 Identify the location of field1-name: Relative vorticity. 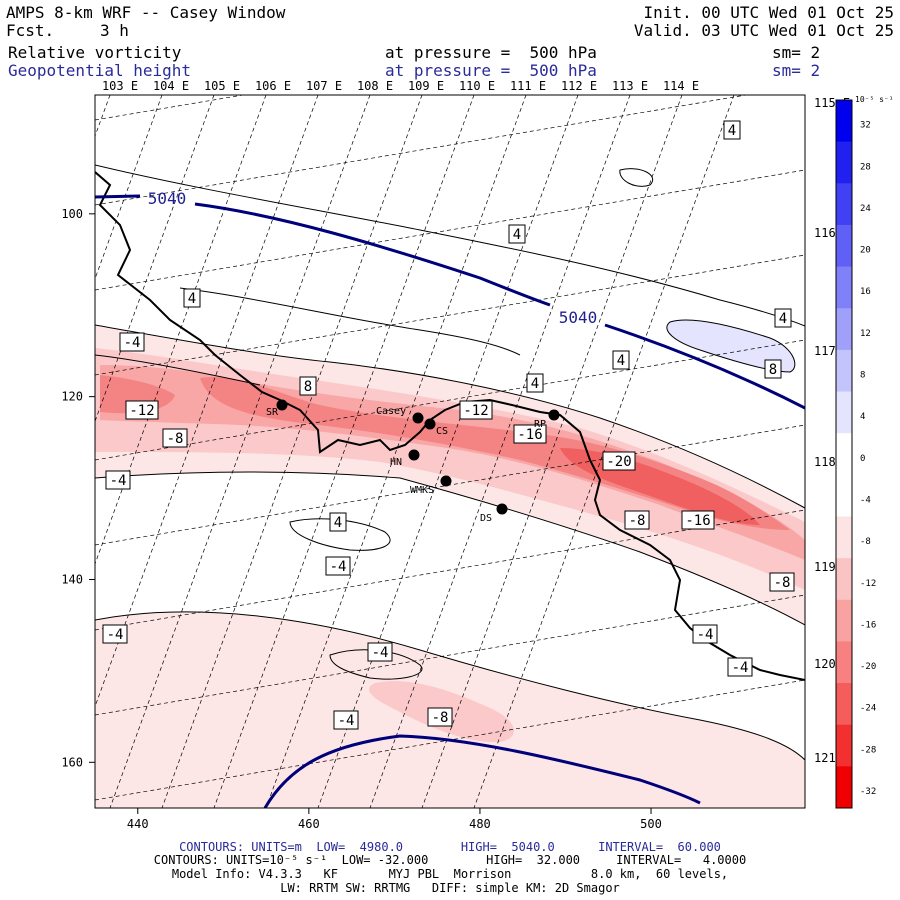
(95, 52).